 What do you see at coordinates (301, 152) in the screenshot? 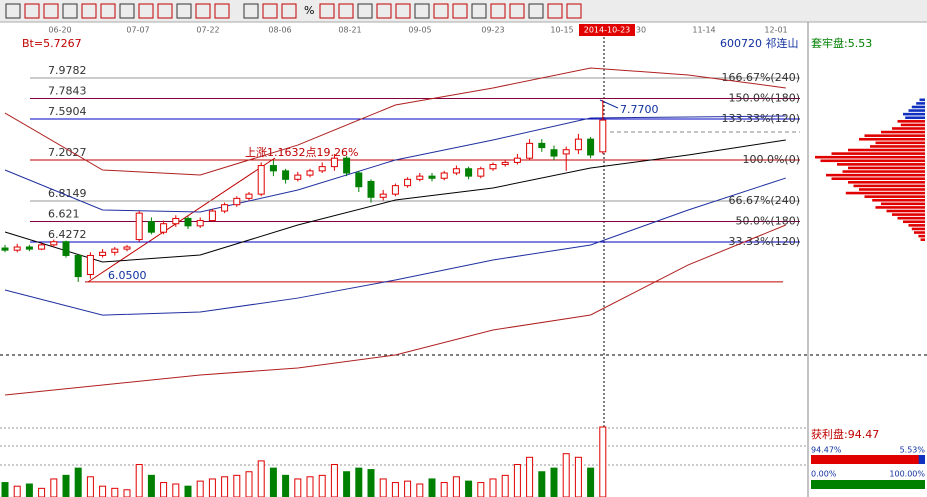
I see `rise-label: 上涨1.1632点19.26%` at bounding box center [301, 152].